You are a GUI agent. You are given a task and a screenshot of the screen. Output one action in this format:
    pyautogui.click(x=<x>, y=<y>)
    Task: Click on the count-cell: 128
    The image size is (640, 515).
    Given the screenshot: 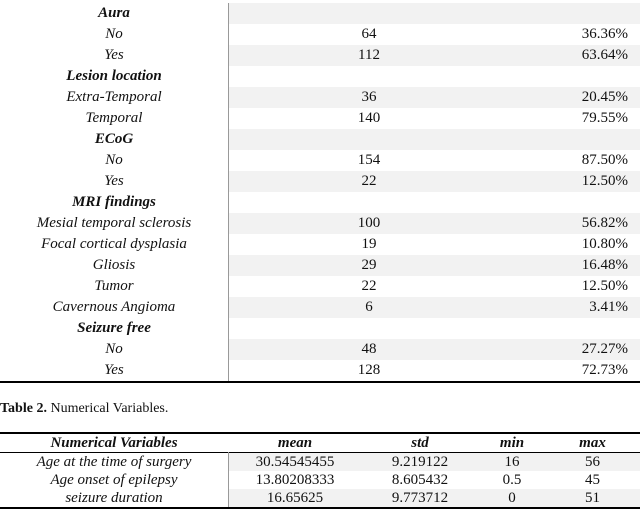 What is the action you would take?
    pyautogui.click(x=369, y=370)
    